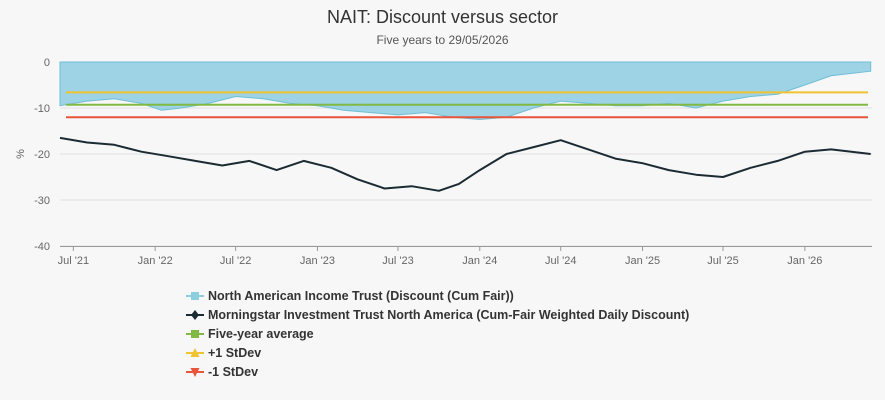  Describe the element at coordinates (437, 371) in the screenshot. I see `legend-item: -1 StDev` at that location.